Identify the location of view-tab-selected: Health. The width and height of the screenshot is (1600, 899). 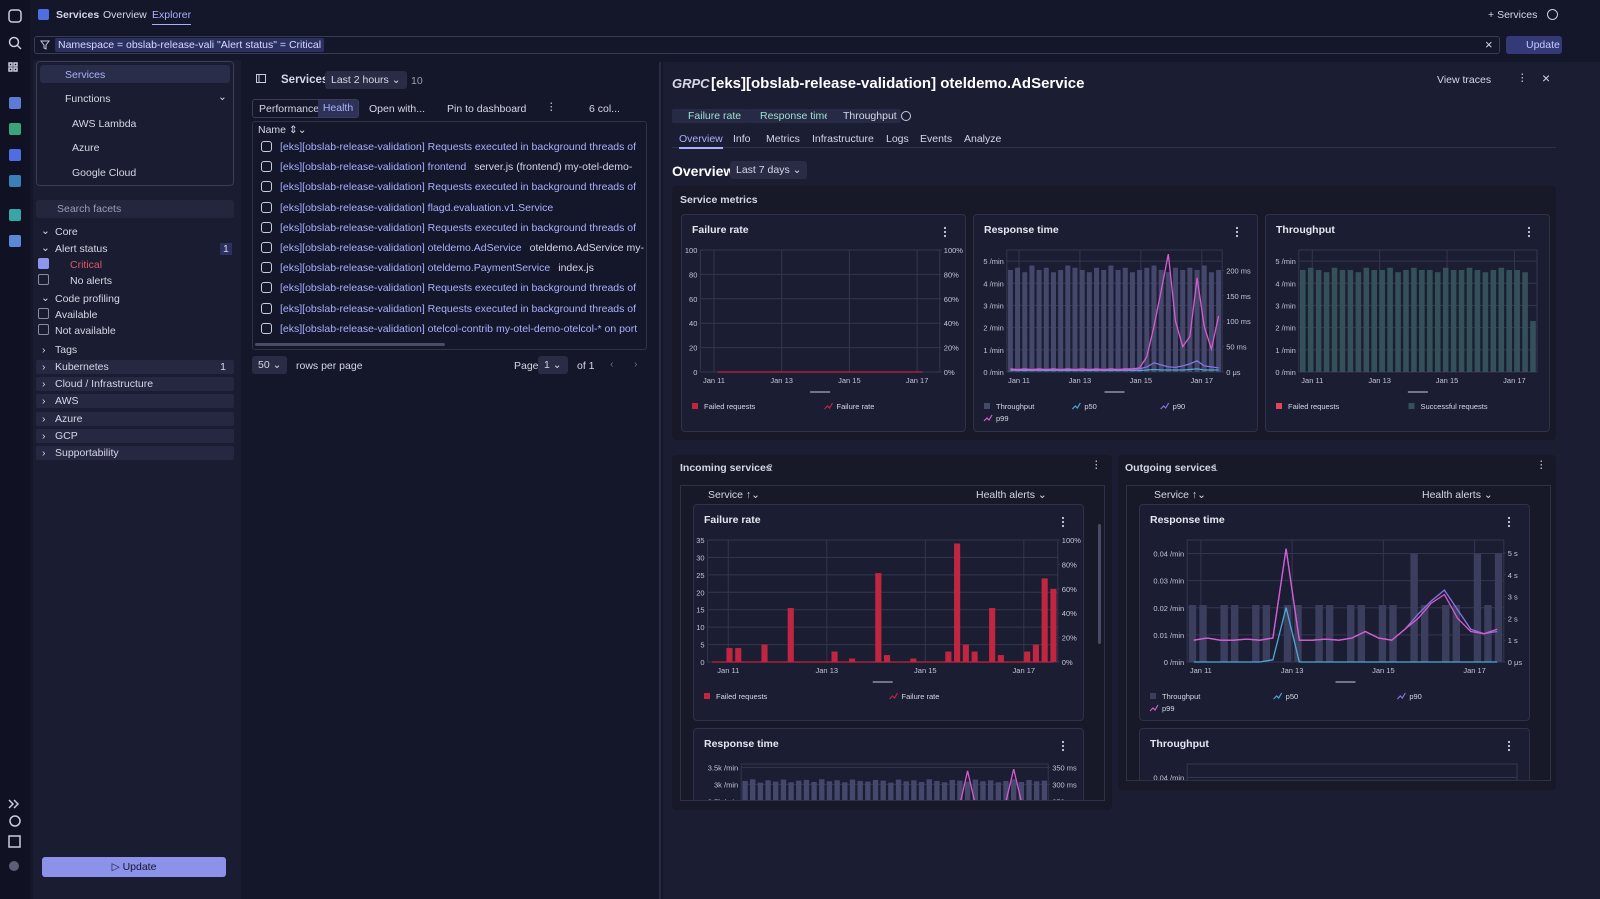
(338, 108).